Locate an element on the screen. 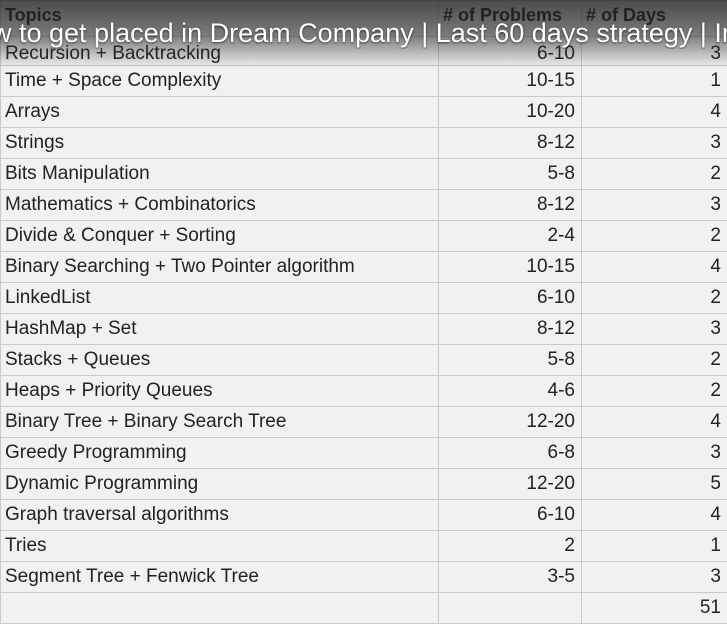 The image size is (727, 624). topic-cell: Tries is located at coordinates (220, 546).